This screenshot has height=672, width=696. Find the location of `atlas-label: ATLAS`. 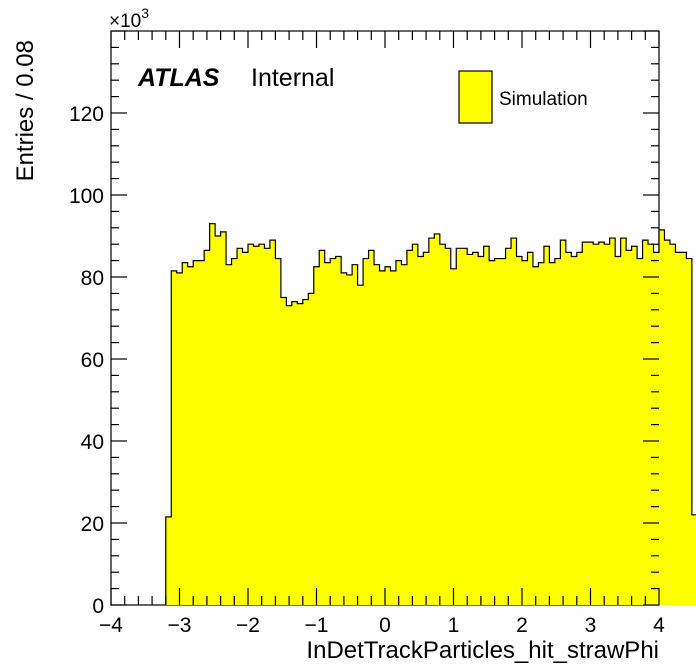

atlas-label: ATLAS is located at coordinates (178, 78).